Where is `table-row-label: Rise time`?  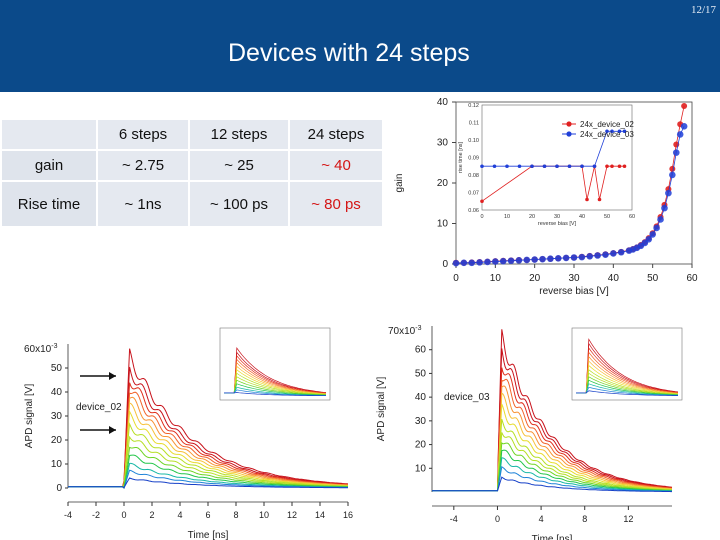 table-row-label: Rise time is located at coordinates (49, 204).